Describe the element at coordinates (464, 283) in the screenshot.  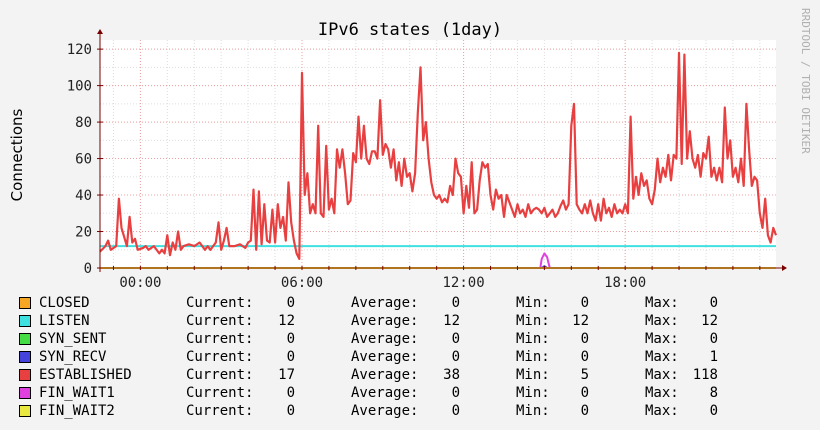
I see `x-tick-label: 12:00` at that location.